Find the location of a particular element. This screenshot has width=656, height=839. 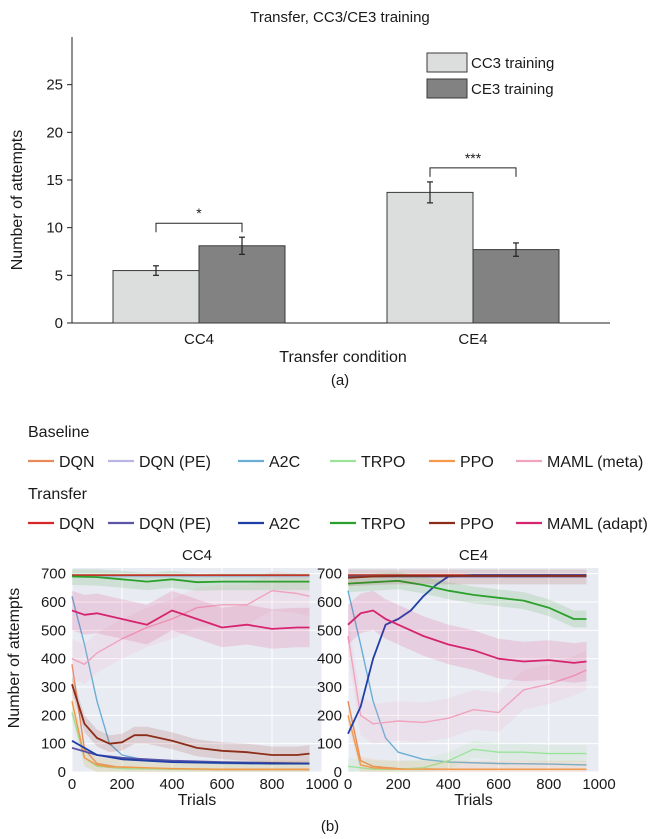

bar-ce4-ce3 is located at coordinates (516, 286).